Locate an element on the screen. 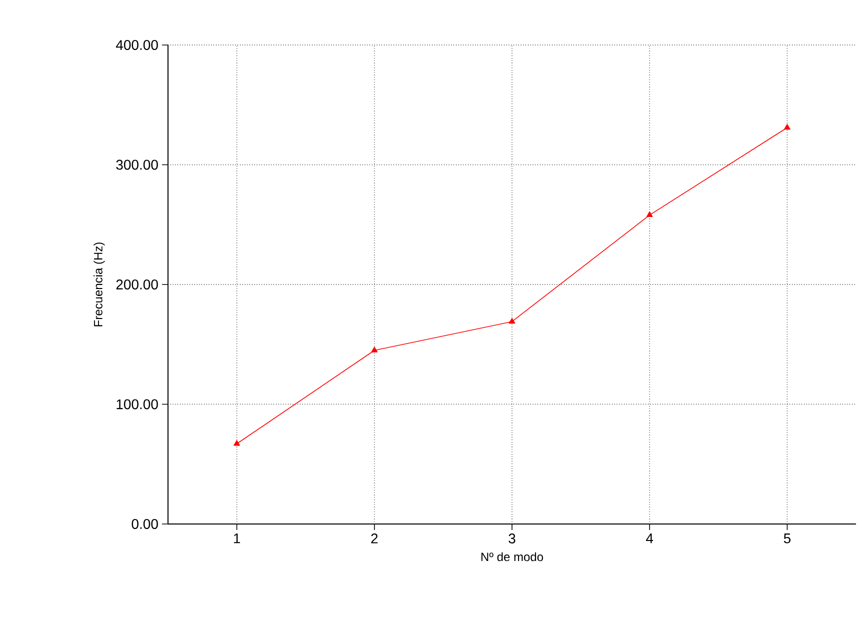  y-tick-label: 100.00 is located at coordinates (137, 404).